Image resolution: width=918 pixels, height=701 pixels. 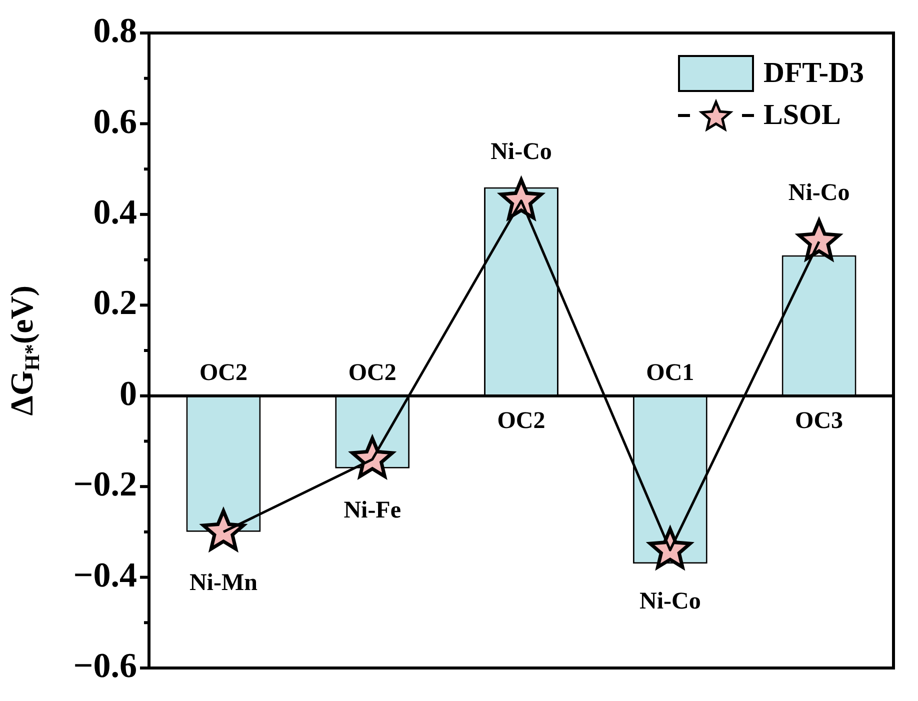 What do you see at coordinates (115, 302) in the screenshot?
I see `y-tick-label: 0.2` at bounding box center [115, 302].